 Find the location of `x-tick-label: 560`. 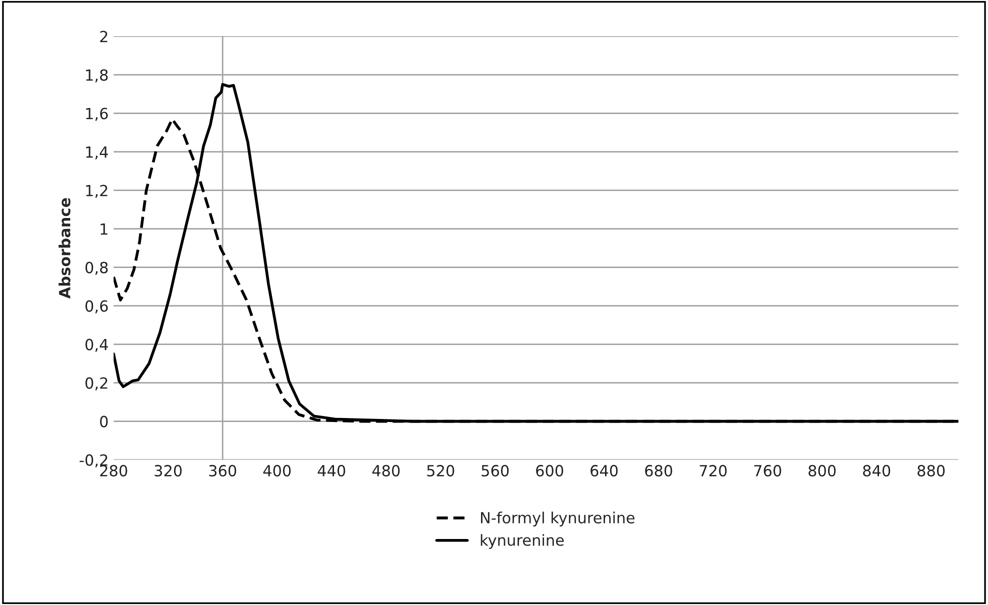

x-tick-label: 560 is located at coordinates (495, 470).